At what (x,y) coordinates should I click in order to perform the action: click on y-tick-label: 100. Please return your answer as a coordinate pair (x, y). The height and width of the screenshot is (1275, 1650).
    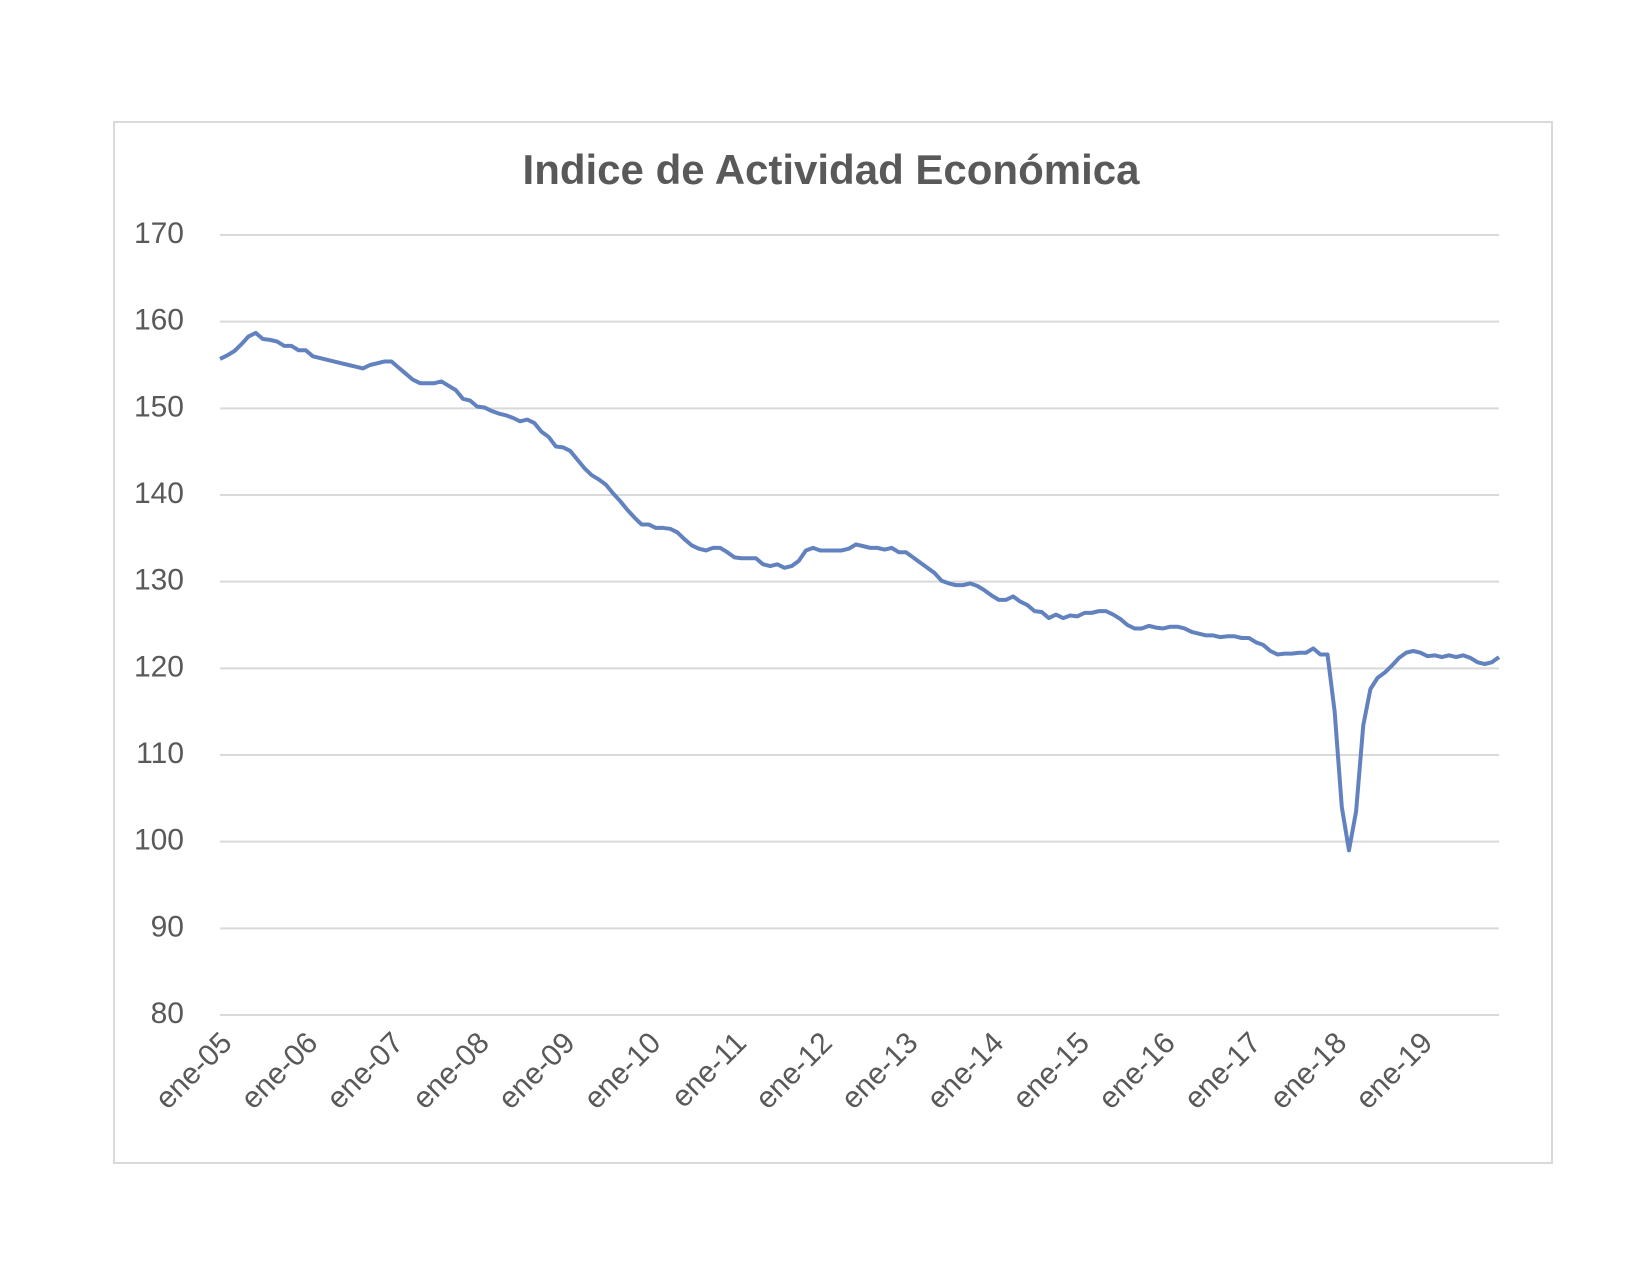
    Looking at the image, I should click on (159, 840).